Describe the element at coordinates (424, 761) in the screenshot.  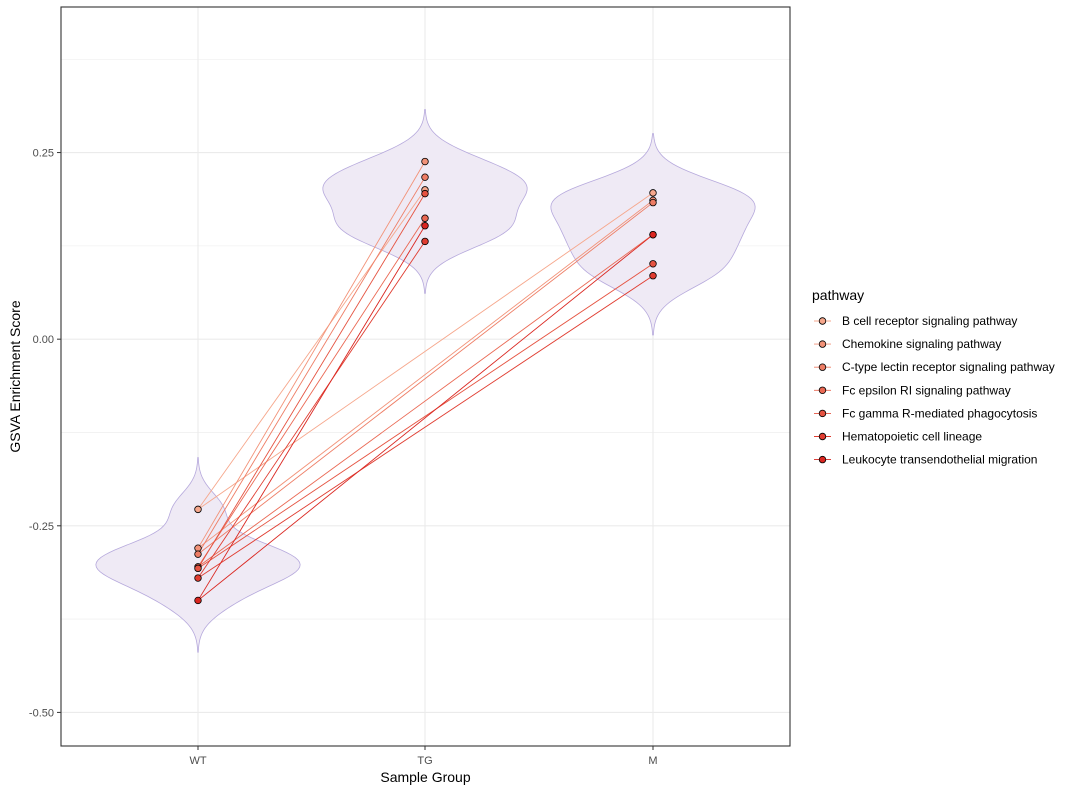
I see `x-tick-label: TG` at that location.